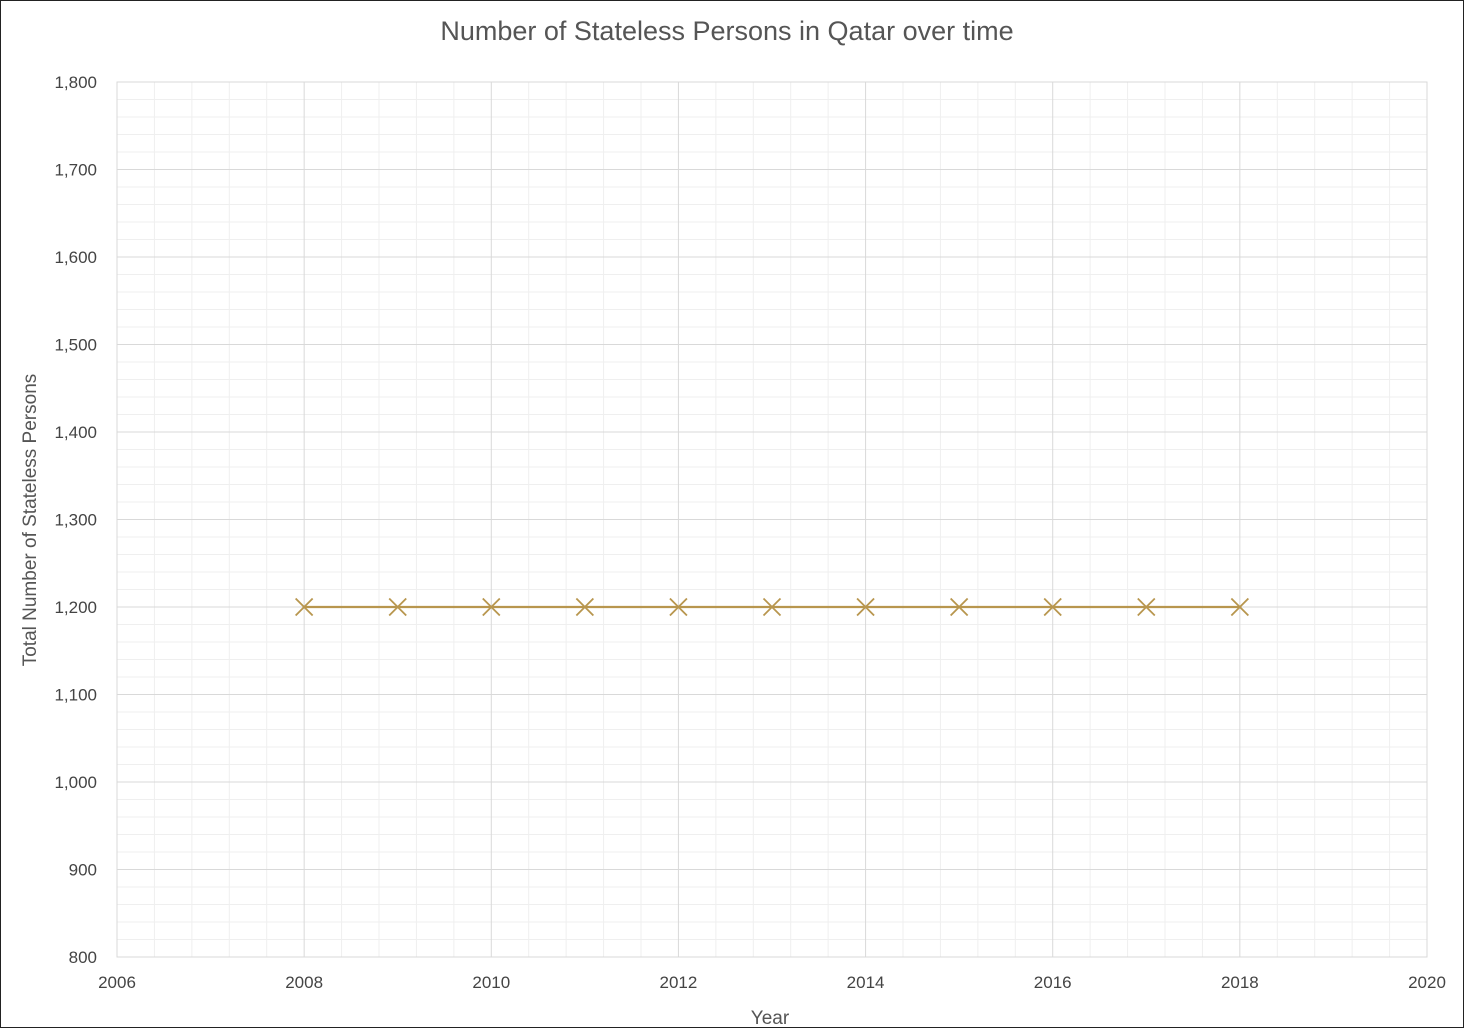 This screenshot has width=1464, height=1028. What do you see at coordinates (75, 695) in the screenshot?
I see `y-tick-label: 1,100` at bounding box center [75, 695].